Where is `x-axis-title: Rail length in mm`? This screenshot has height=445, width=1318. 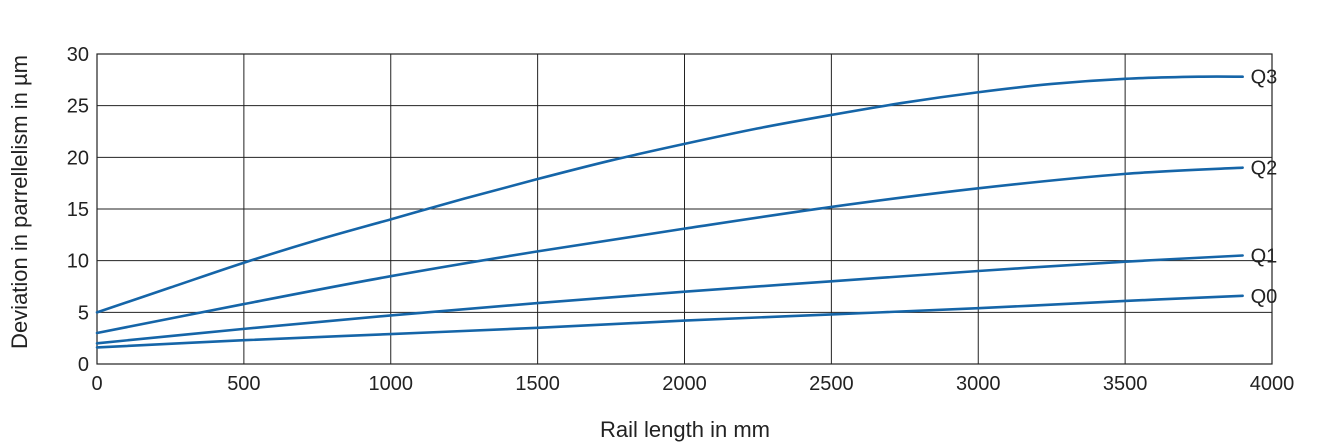 x-axis-title: Rail length in mm is located at coordinates (685, 429).